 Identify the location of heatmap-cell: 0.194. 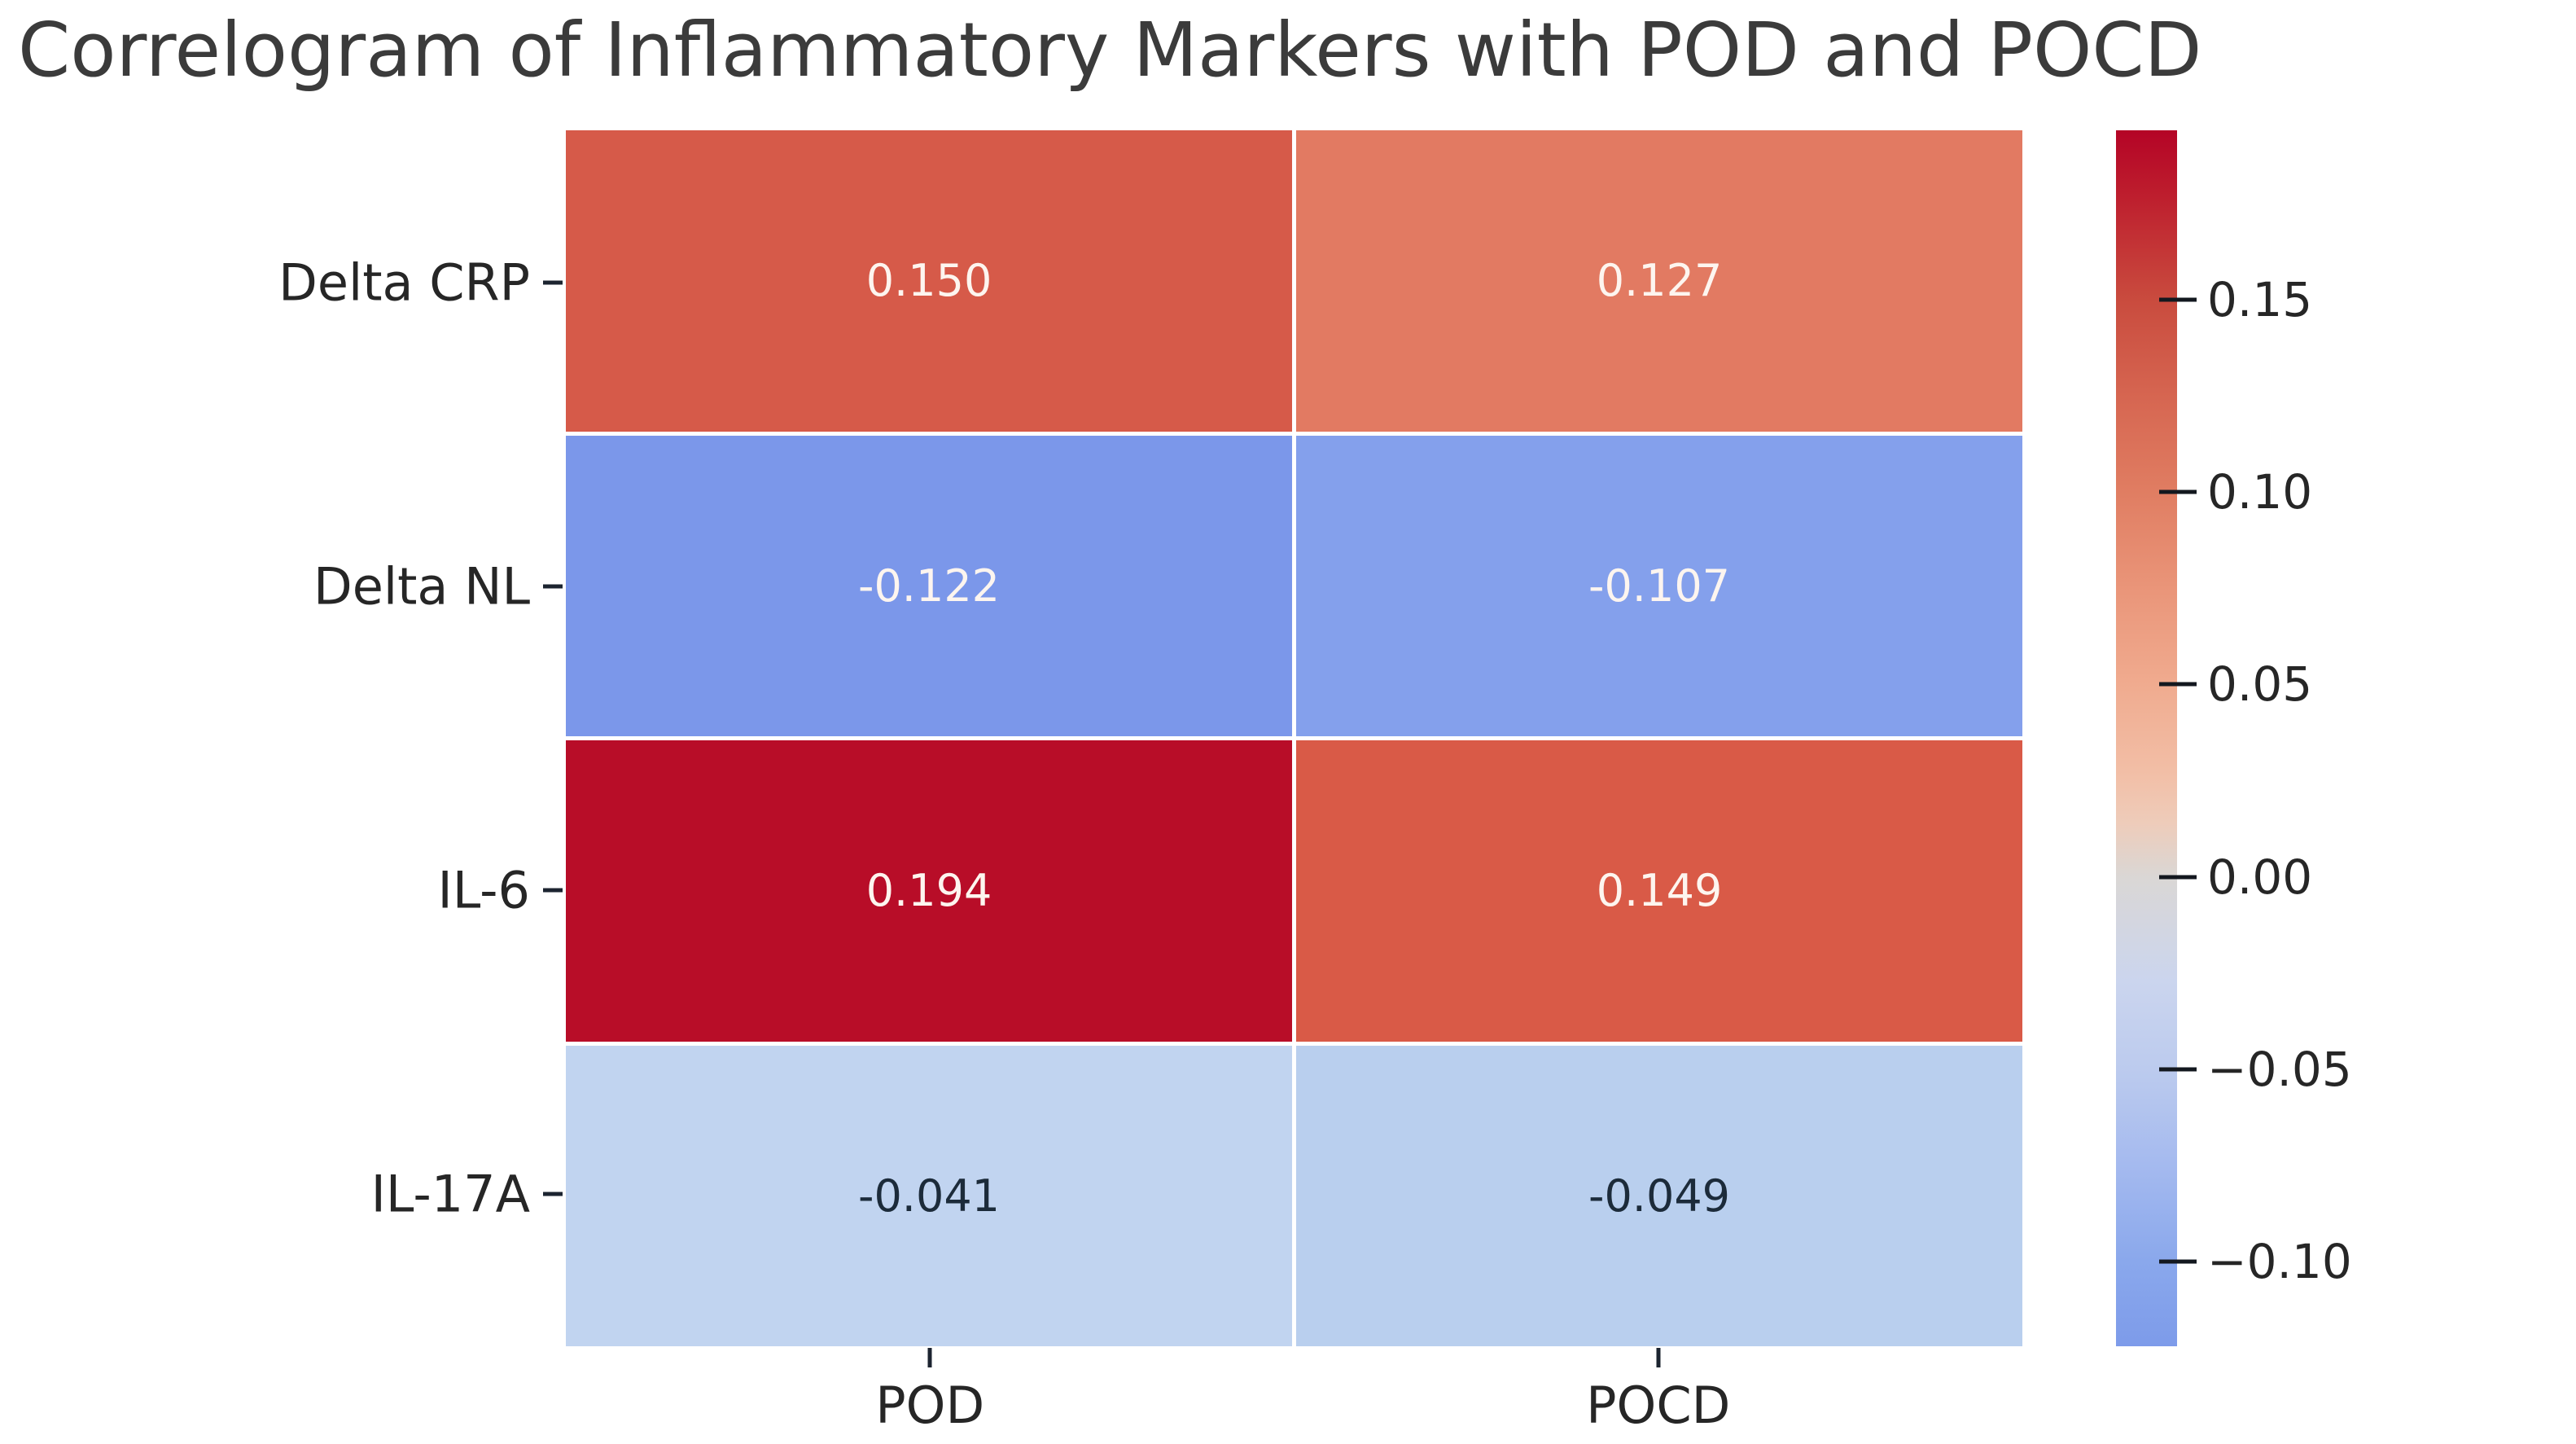
(929, 891).